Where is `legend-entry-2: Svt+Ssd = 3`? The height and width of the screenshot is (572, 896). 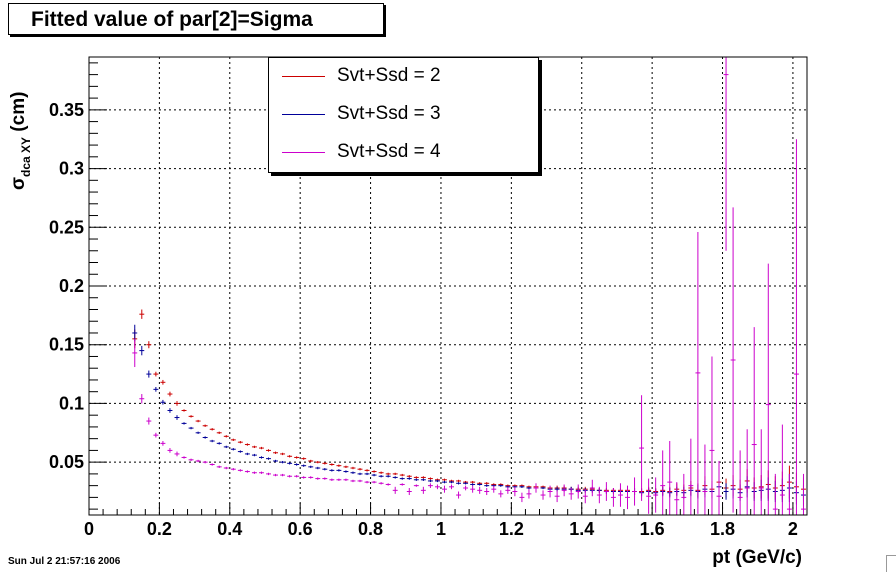 legend-entry-2: Svt+Ssd = 3 is located at coordinates (403, 115).